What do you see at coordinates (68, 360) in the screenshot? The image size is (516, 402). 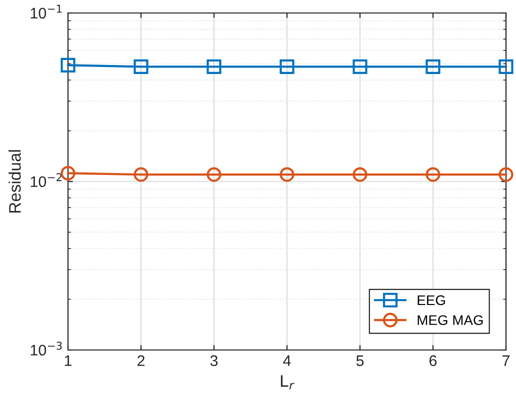 I see `x-tick-label: 1` at bounding box center [68, 360].